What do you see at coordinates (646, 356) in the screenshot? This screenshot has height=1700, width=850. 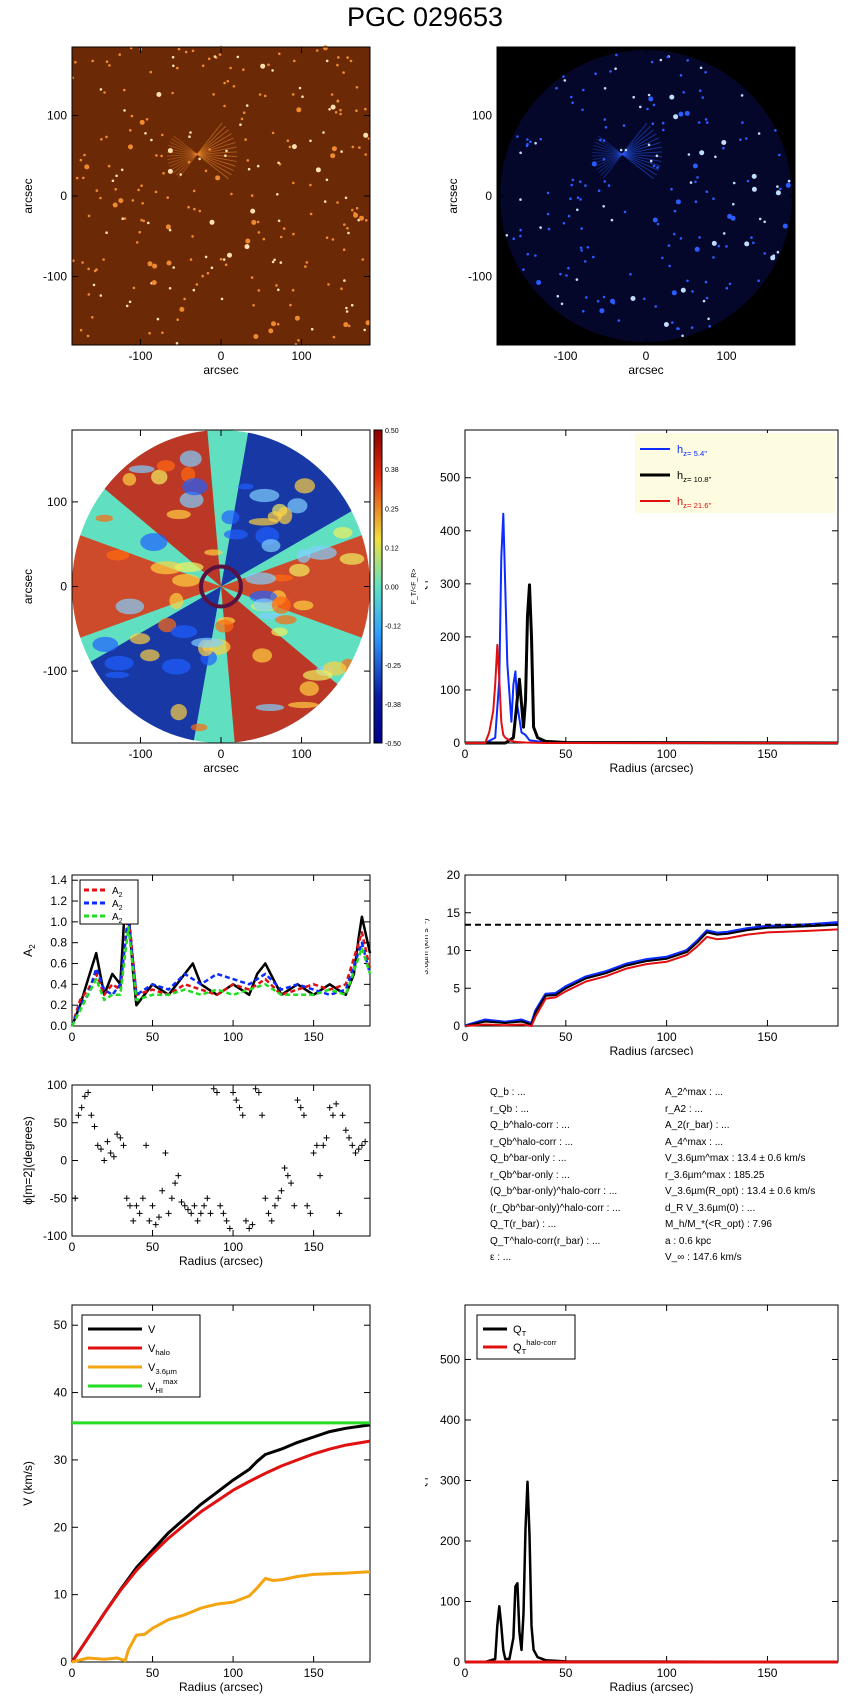 I see `x-tick-label: 0` at bounding box center [646, 356].